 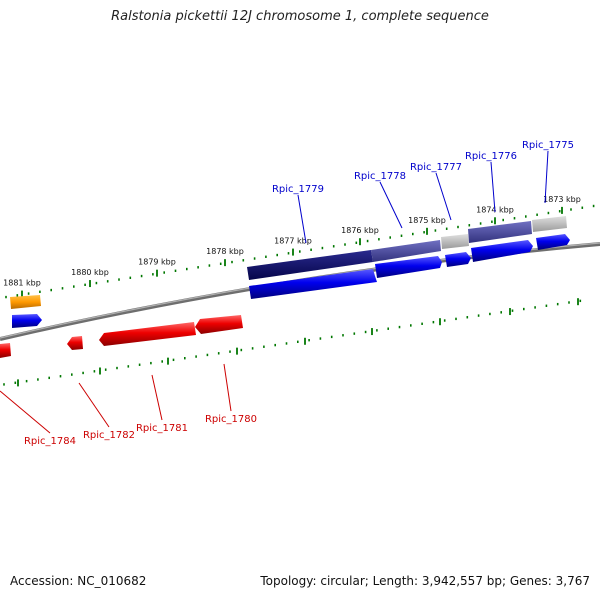 I want to click on tick-label: 1876 kbp, so click(x=360, y=230).